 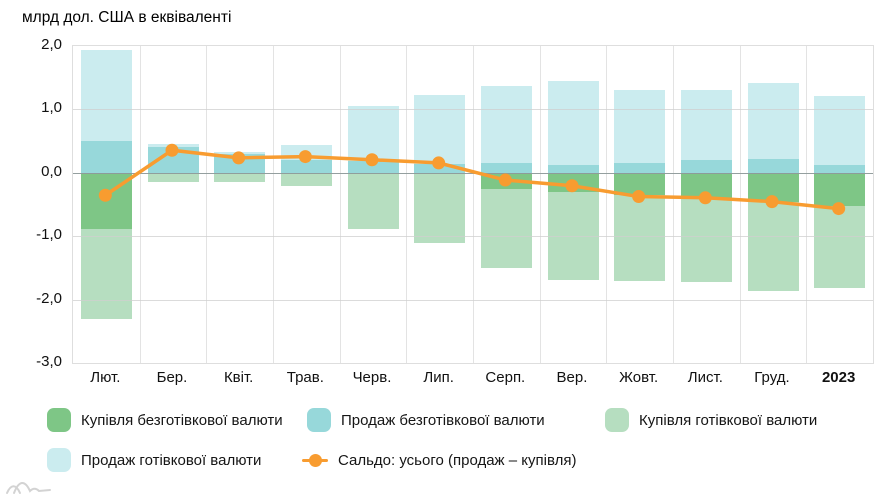 What do you see at coordinates (772, 377) in the screenshot?
I see `x-tick-label: Груд.` at bounding box center [772, 377].